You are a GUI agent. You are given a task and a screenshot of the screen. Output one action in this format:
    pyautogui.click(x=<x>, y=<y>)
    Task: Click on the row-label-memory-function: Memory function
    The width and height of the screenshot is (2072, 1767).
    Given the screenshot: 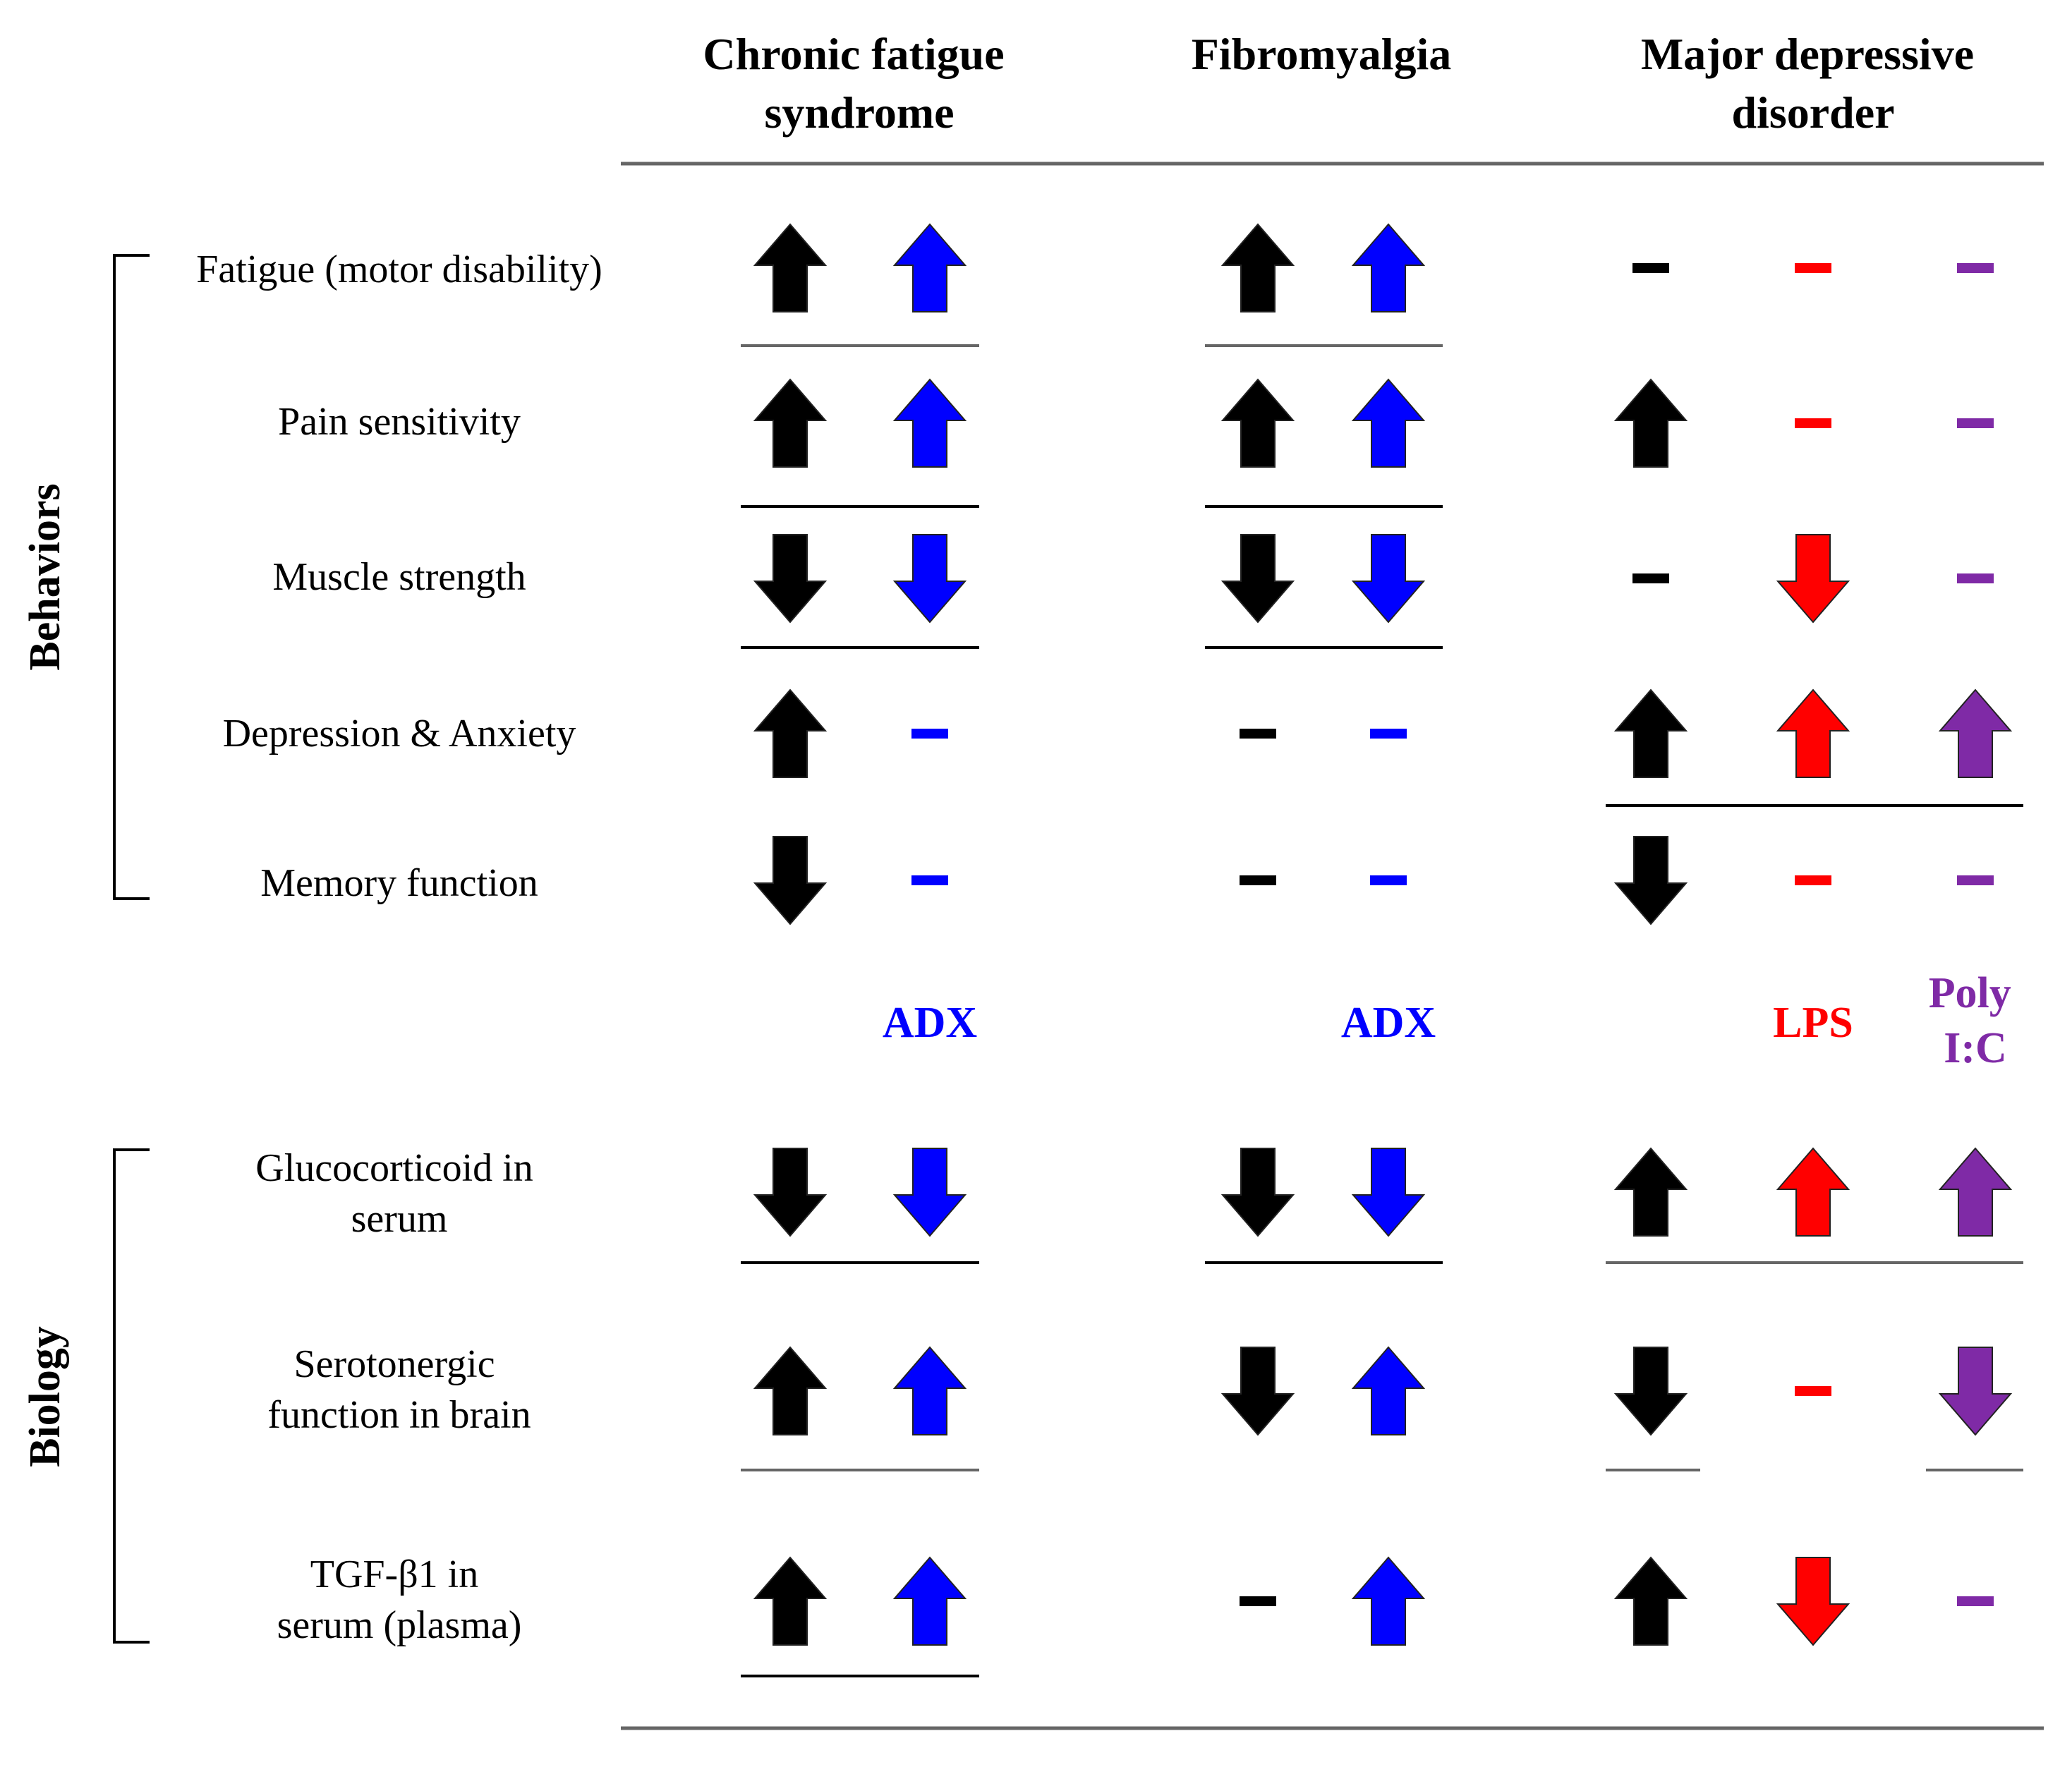 What is the action you would take?
    pyautogui.click(x=399, y=883)
    